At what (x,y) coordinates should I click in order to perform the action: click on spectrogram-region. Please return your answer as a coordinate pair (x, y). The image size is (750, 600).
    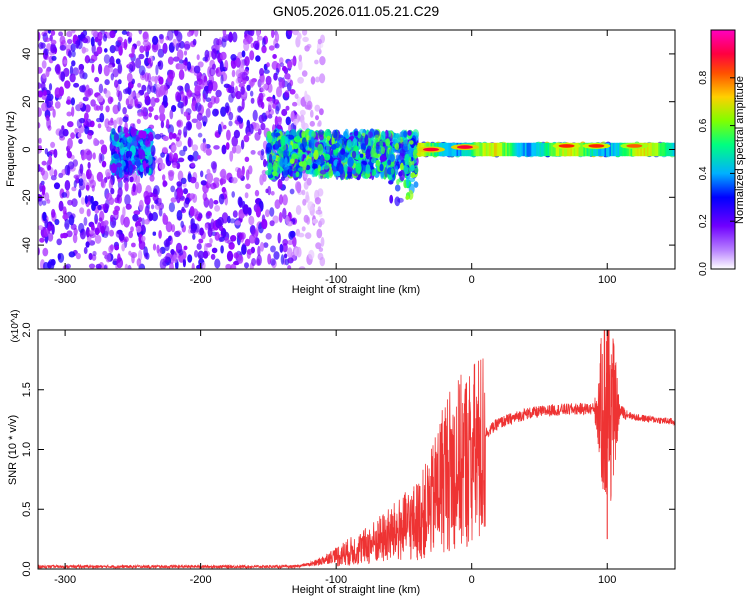
    Looking at the image, I should click on (168, 149).